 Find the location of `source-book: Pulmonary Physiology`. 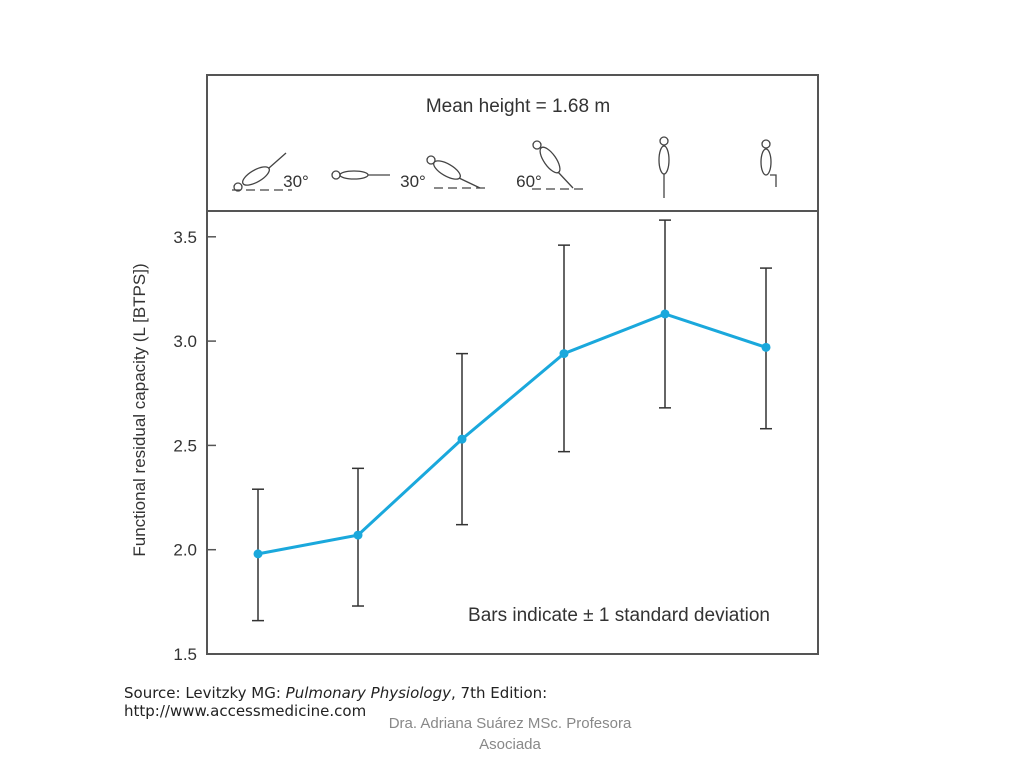

source-book: Pulmonary Physiology is located at coordinates (368, 693).